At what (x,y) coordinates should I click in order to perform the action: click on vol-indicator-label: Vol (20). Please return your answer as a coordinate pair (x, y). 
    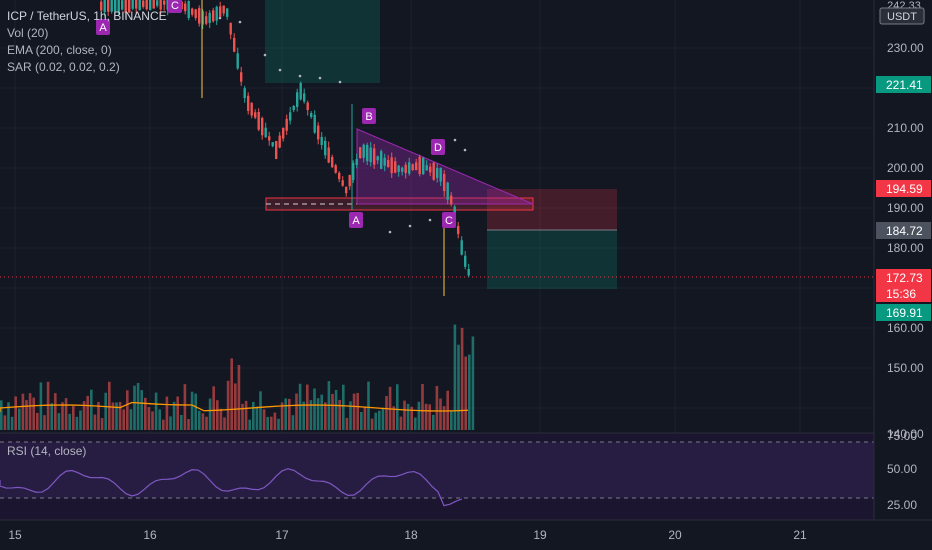
    Looking at the image, I should click on (28, 33).